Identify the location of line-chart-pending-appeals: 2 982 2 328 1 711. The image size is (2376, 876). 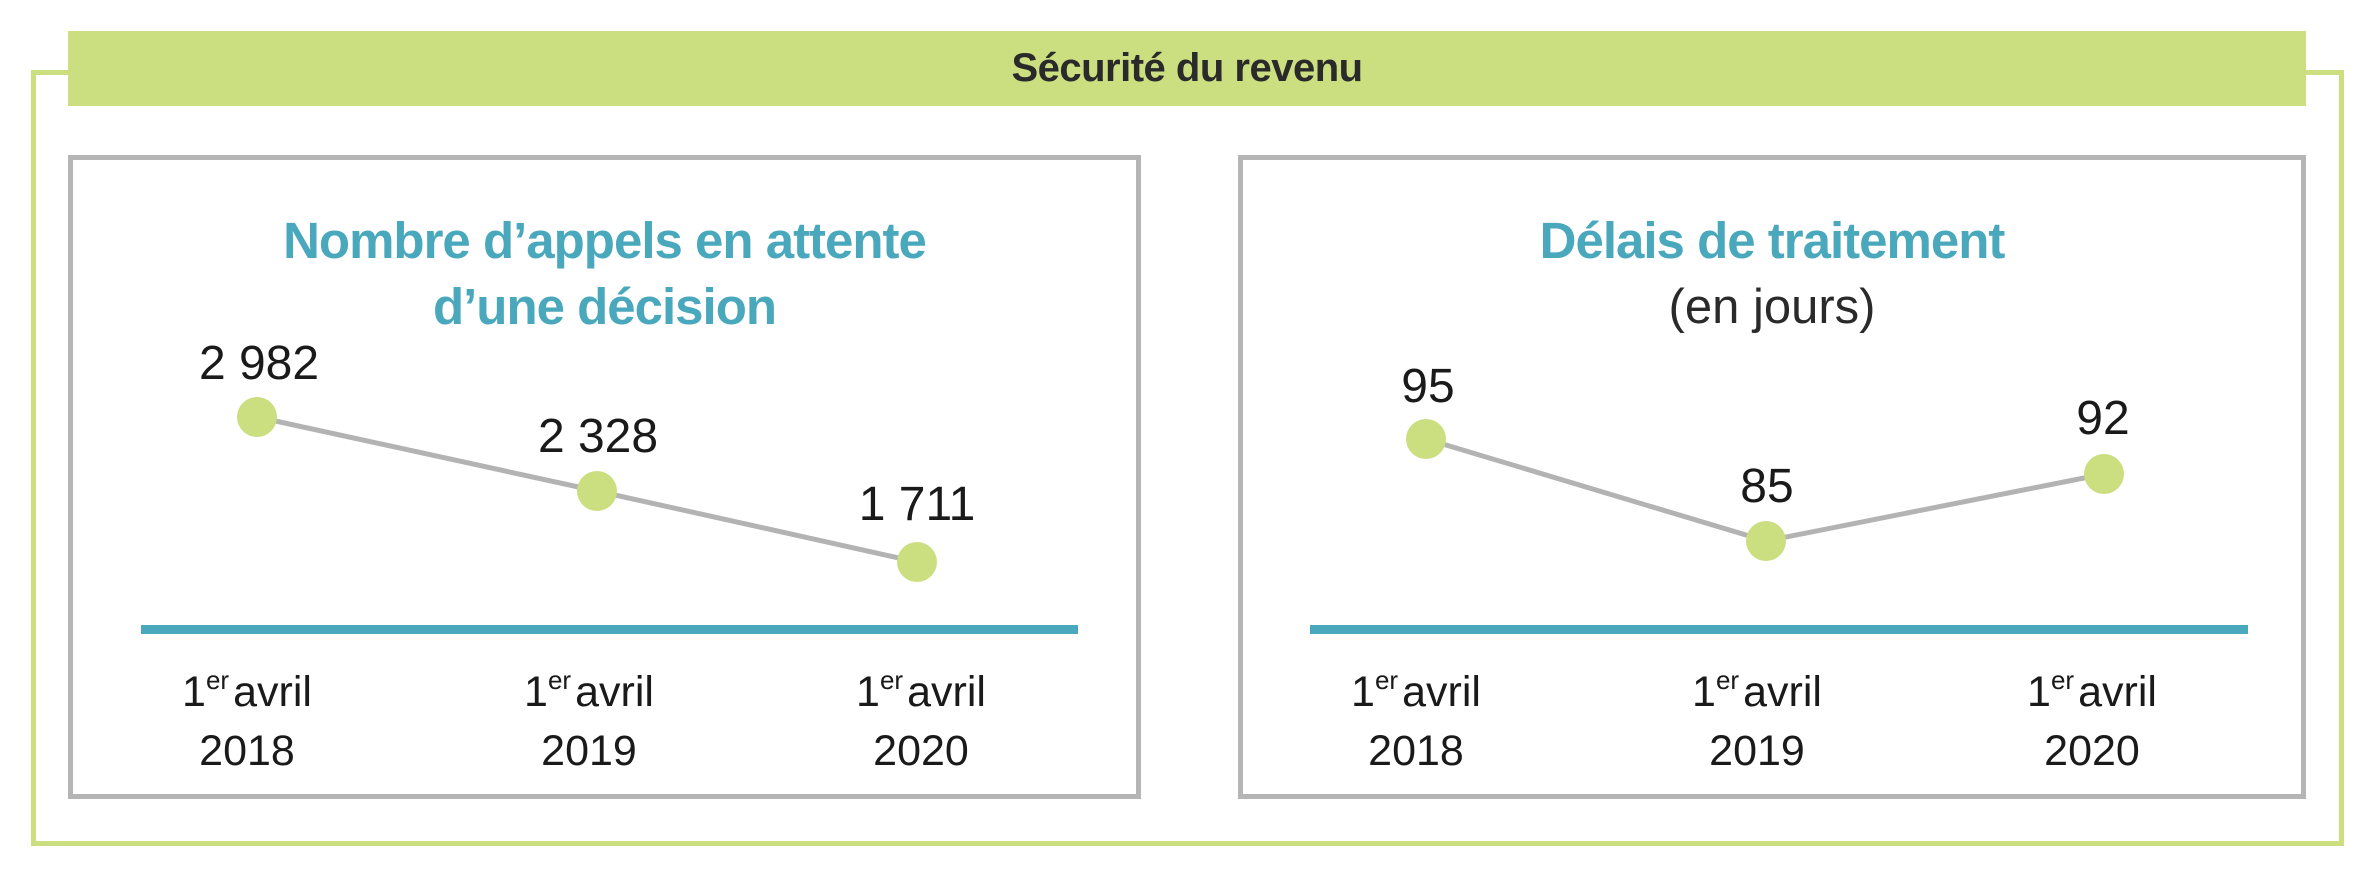
(609, 485).